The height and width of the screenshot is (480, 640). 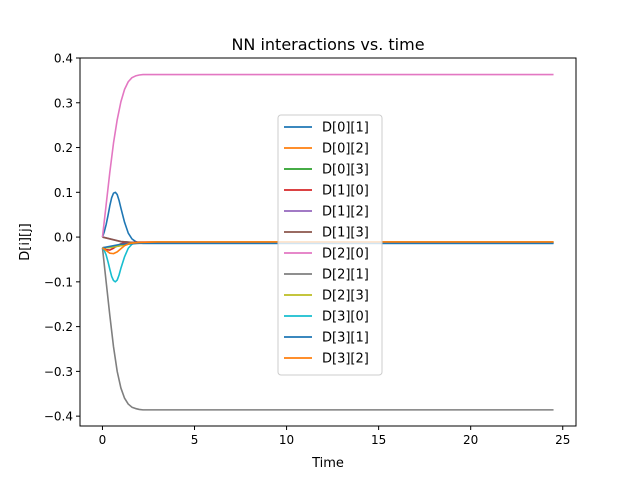 What do you see at coordinates (58, 372) in the screenshot?
I see `y-tick-label: −0.3` at bounding box center [58, 372].